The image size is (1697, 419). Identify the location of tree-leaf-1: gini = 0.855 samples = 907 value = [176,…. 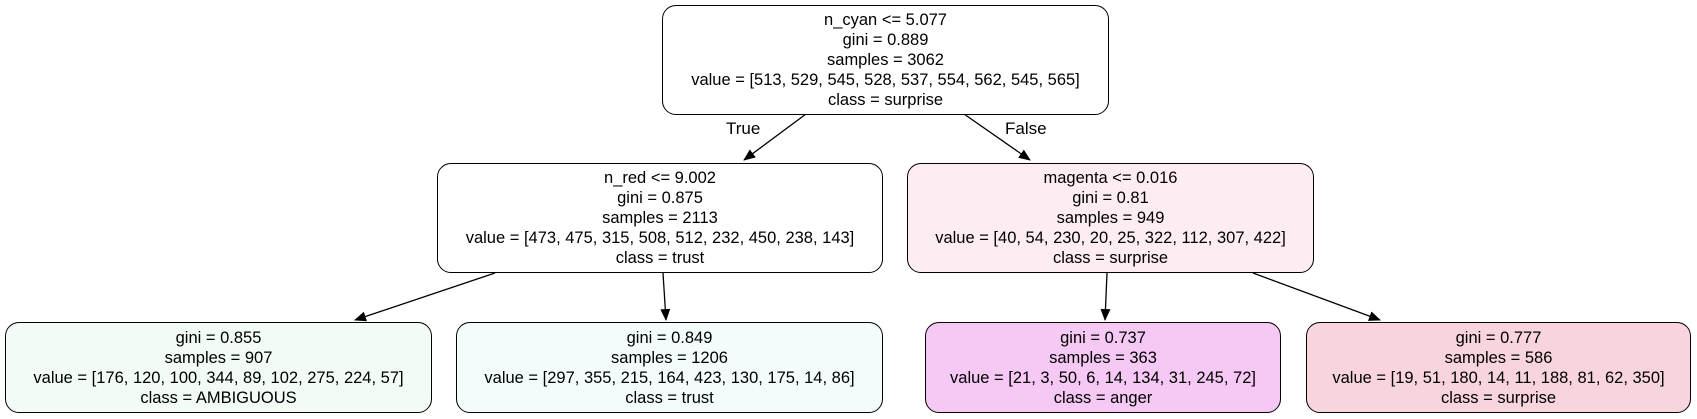
(218, 367).